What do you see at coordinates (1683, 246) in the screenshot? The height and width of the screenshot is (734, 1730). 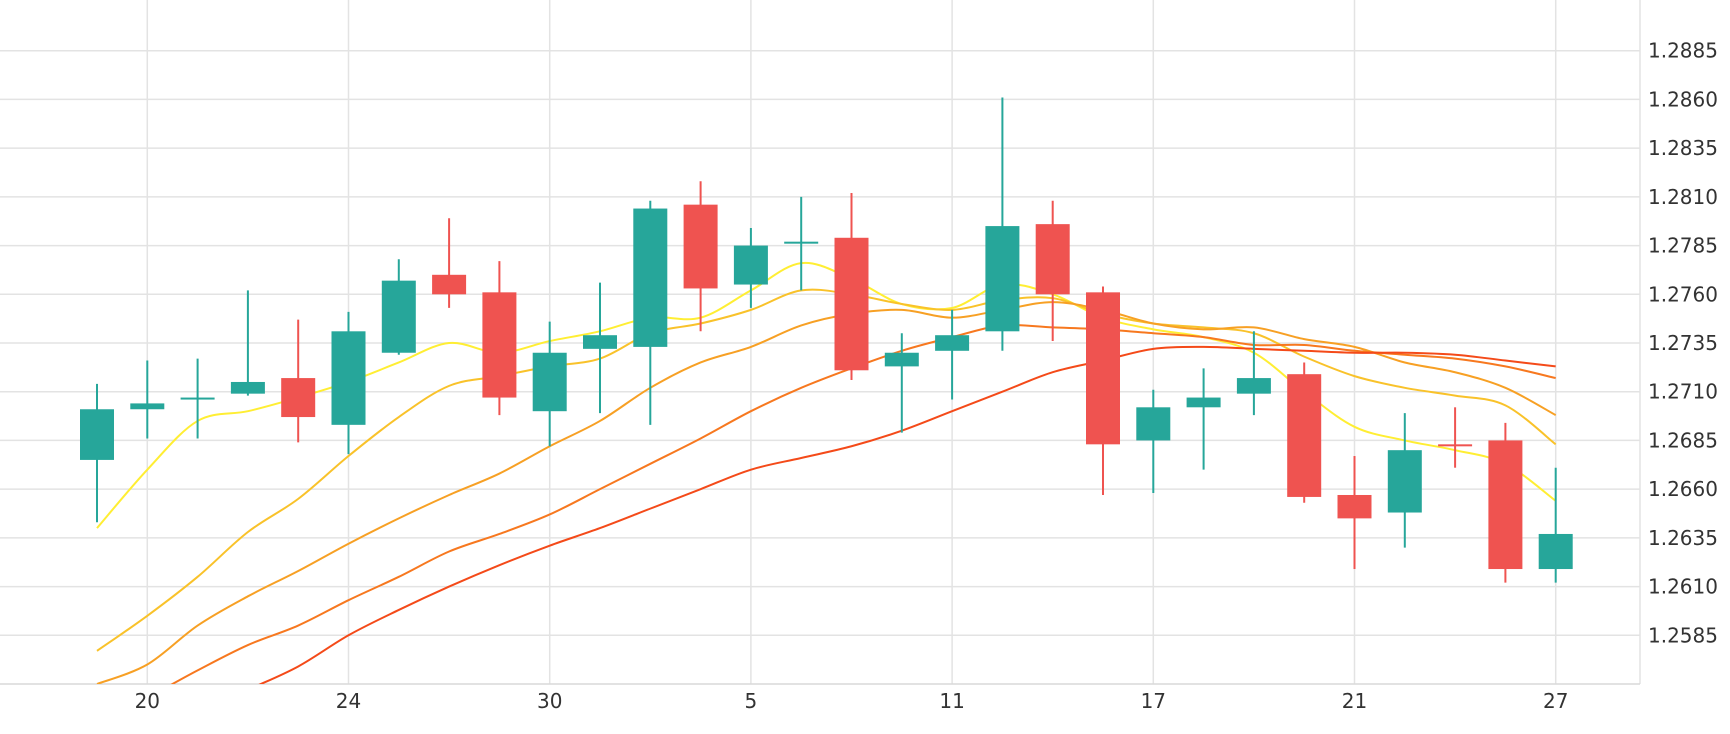 I see `y-tick-label: 1.2785` at bounding box center [1683, 246].